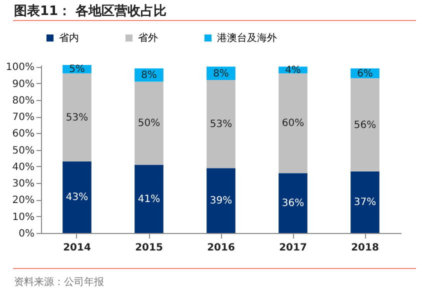  I want to click on y-tick-label: 80%, so click(23, 100).